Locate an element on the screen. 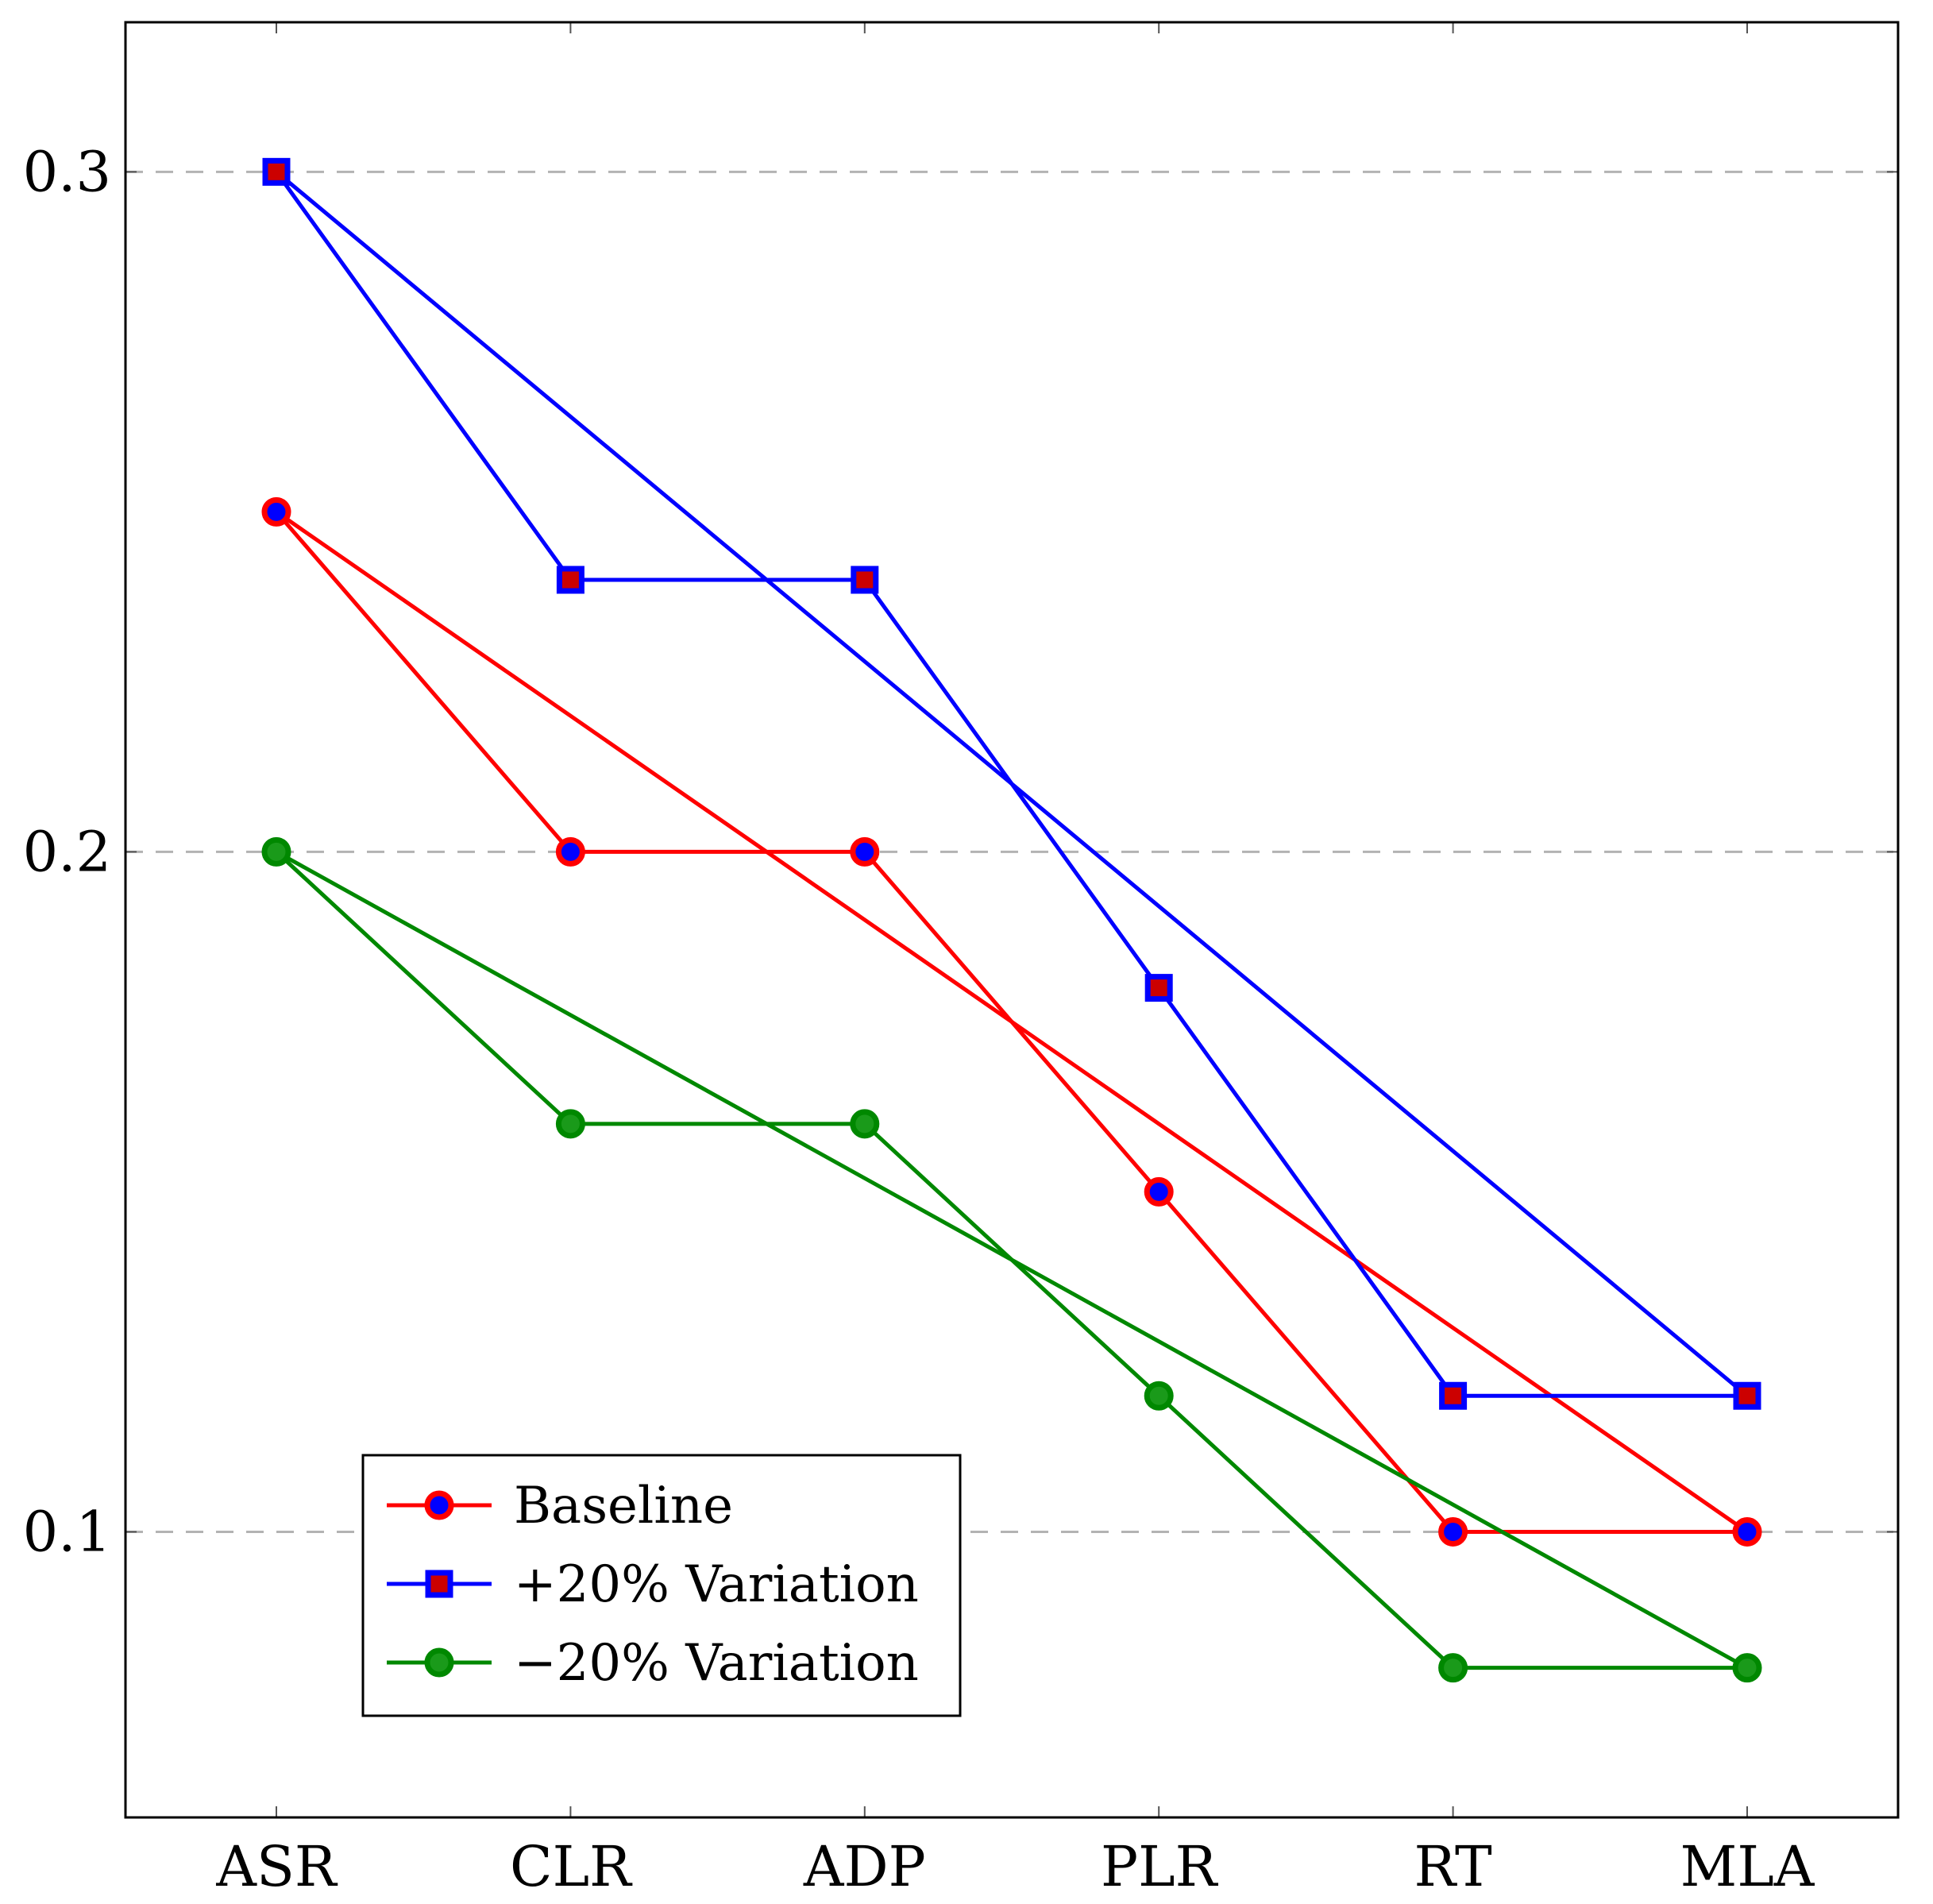  y-tick-label: 0.1 is located at coordinates (67, 1531).